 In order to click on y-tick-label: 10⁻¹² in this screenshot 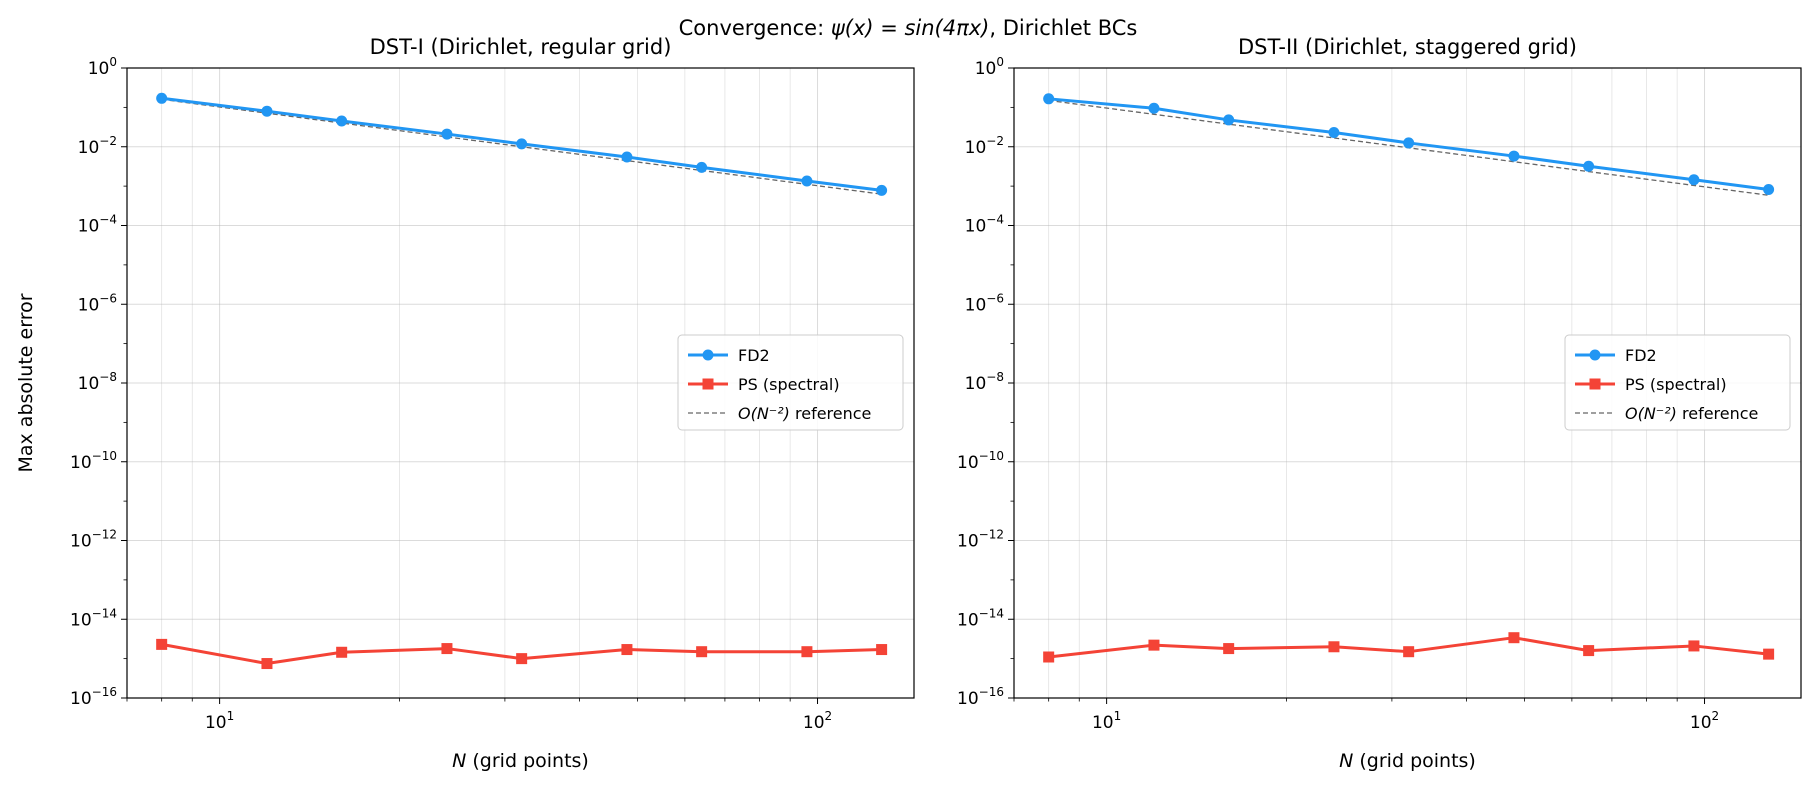, I will do `click(980, 540)`.